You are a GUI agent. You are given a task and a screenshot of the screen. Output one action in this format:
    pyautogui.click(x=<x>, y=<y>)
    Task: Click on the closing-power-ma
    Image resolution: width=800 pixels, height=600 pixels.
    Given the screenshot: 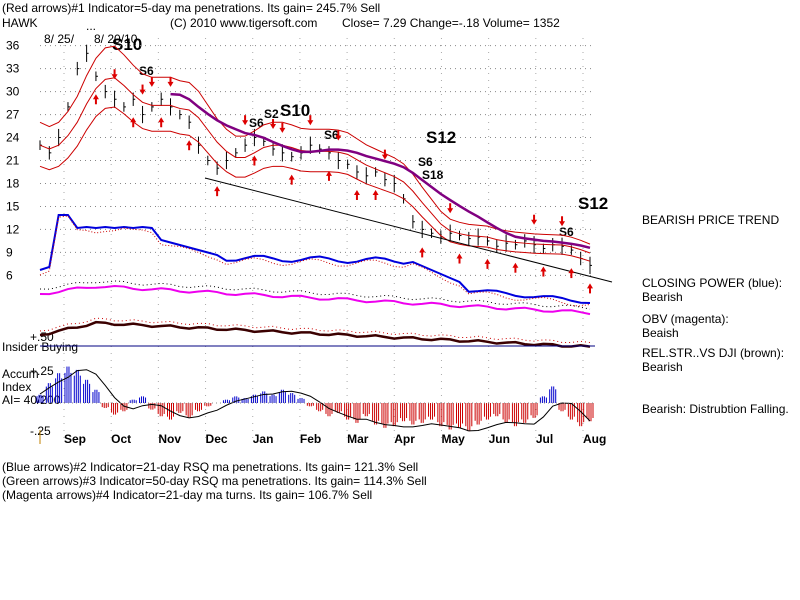 What is the action you would take?
    pyautogui.click(x=315, y=261)
    